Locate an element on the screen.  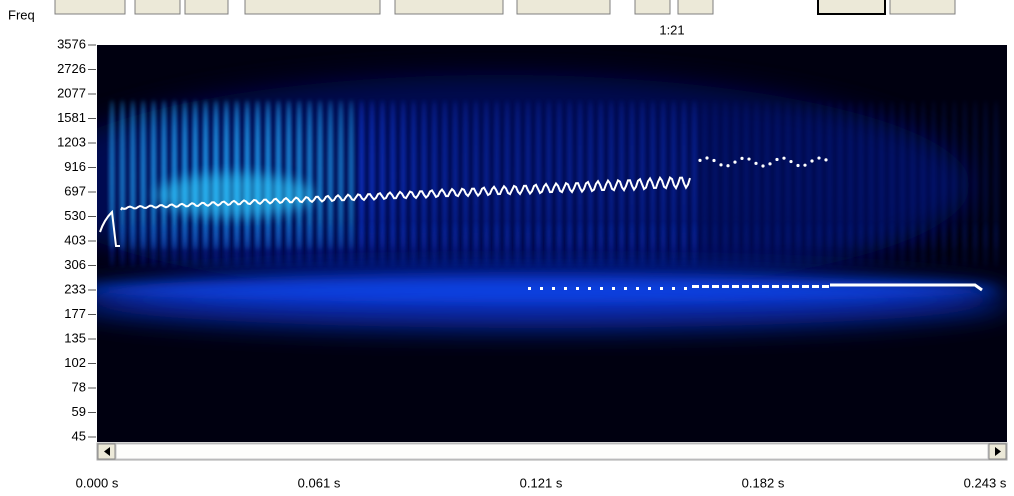
y-tick-label: 530 is located at coordinates (75, 215).